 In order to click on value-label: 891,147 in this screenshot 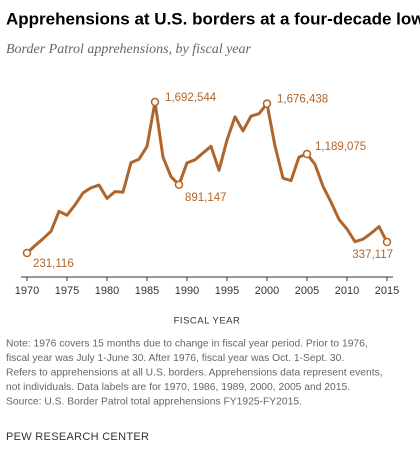, I will do `click(206, 198)`.